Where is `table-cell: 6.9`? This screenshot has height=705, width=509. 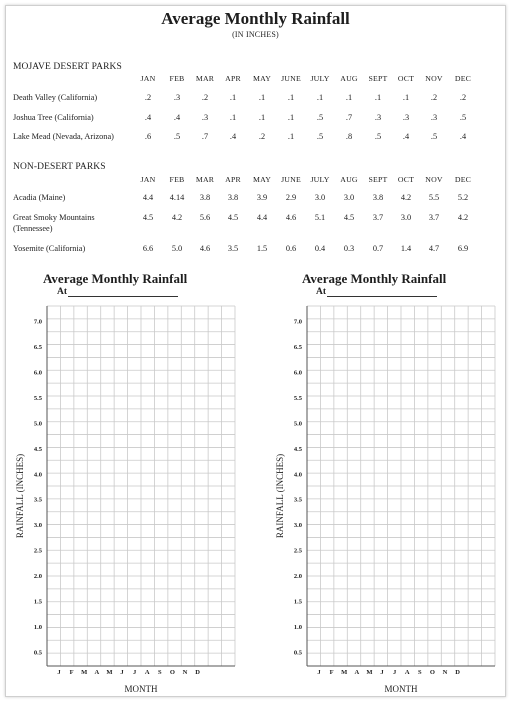
table-cell: 6.9 is located at coordinates (463, 248).